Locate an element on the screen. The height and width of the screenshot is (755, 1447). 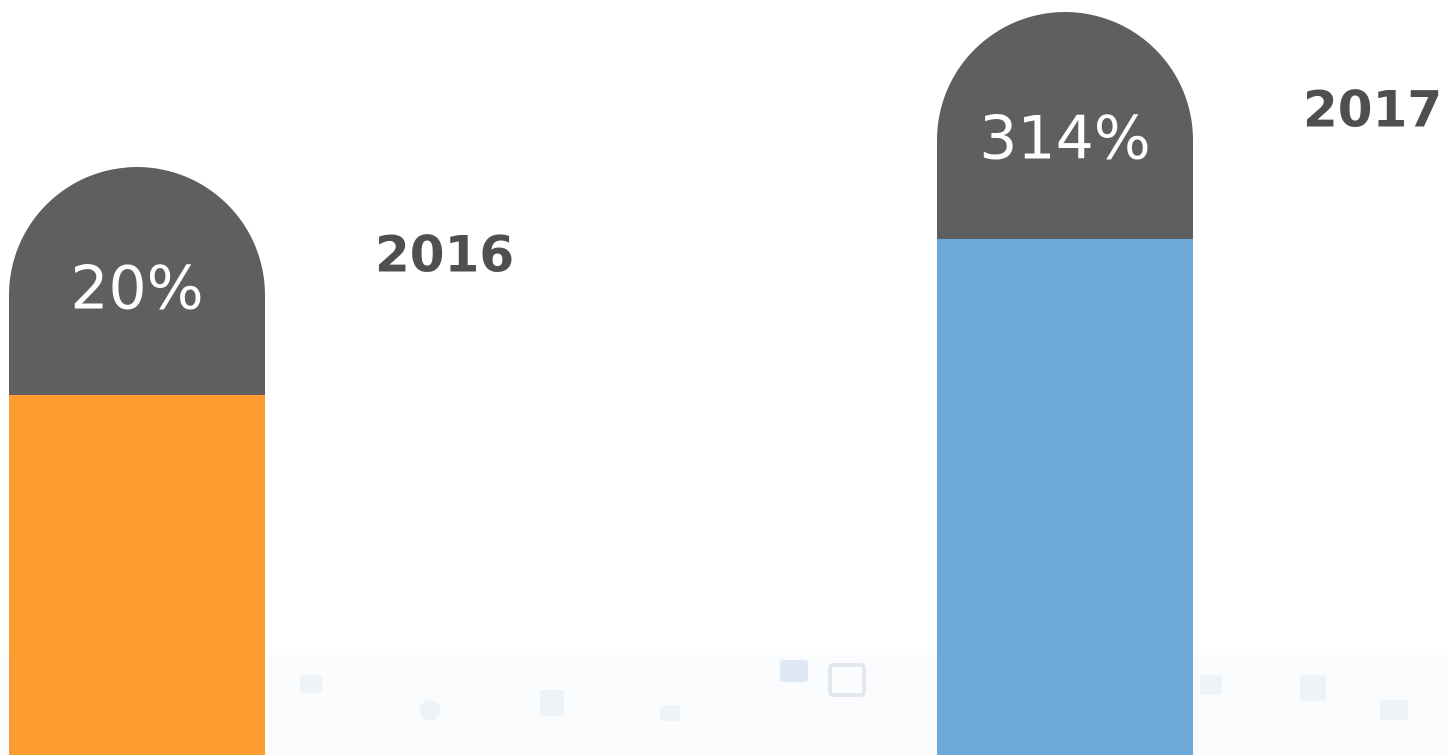
bar-value: 20% is located at coordinates (136, 289).